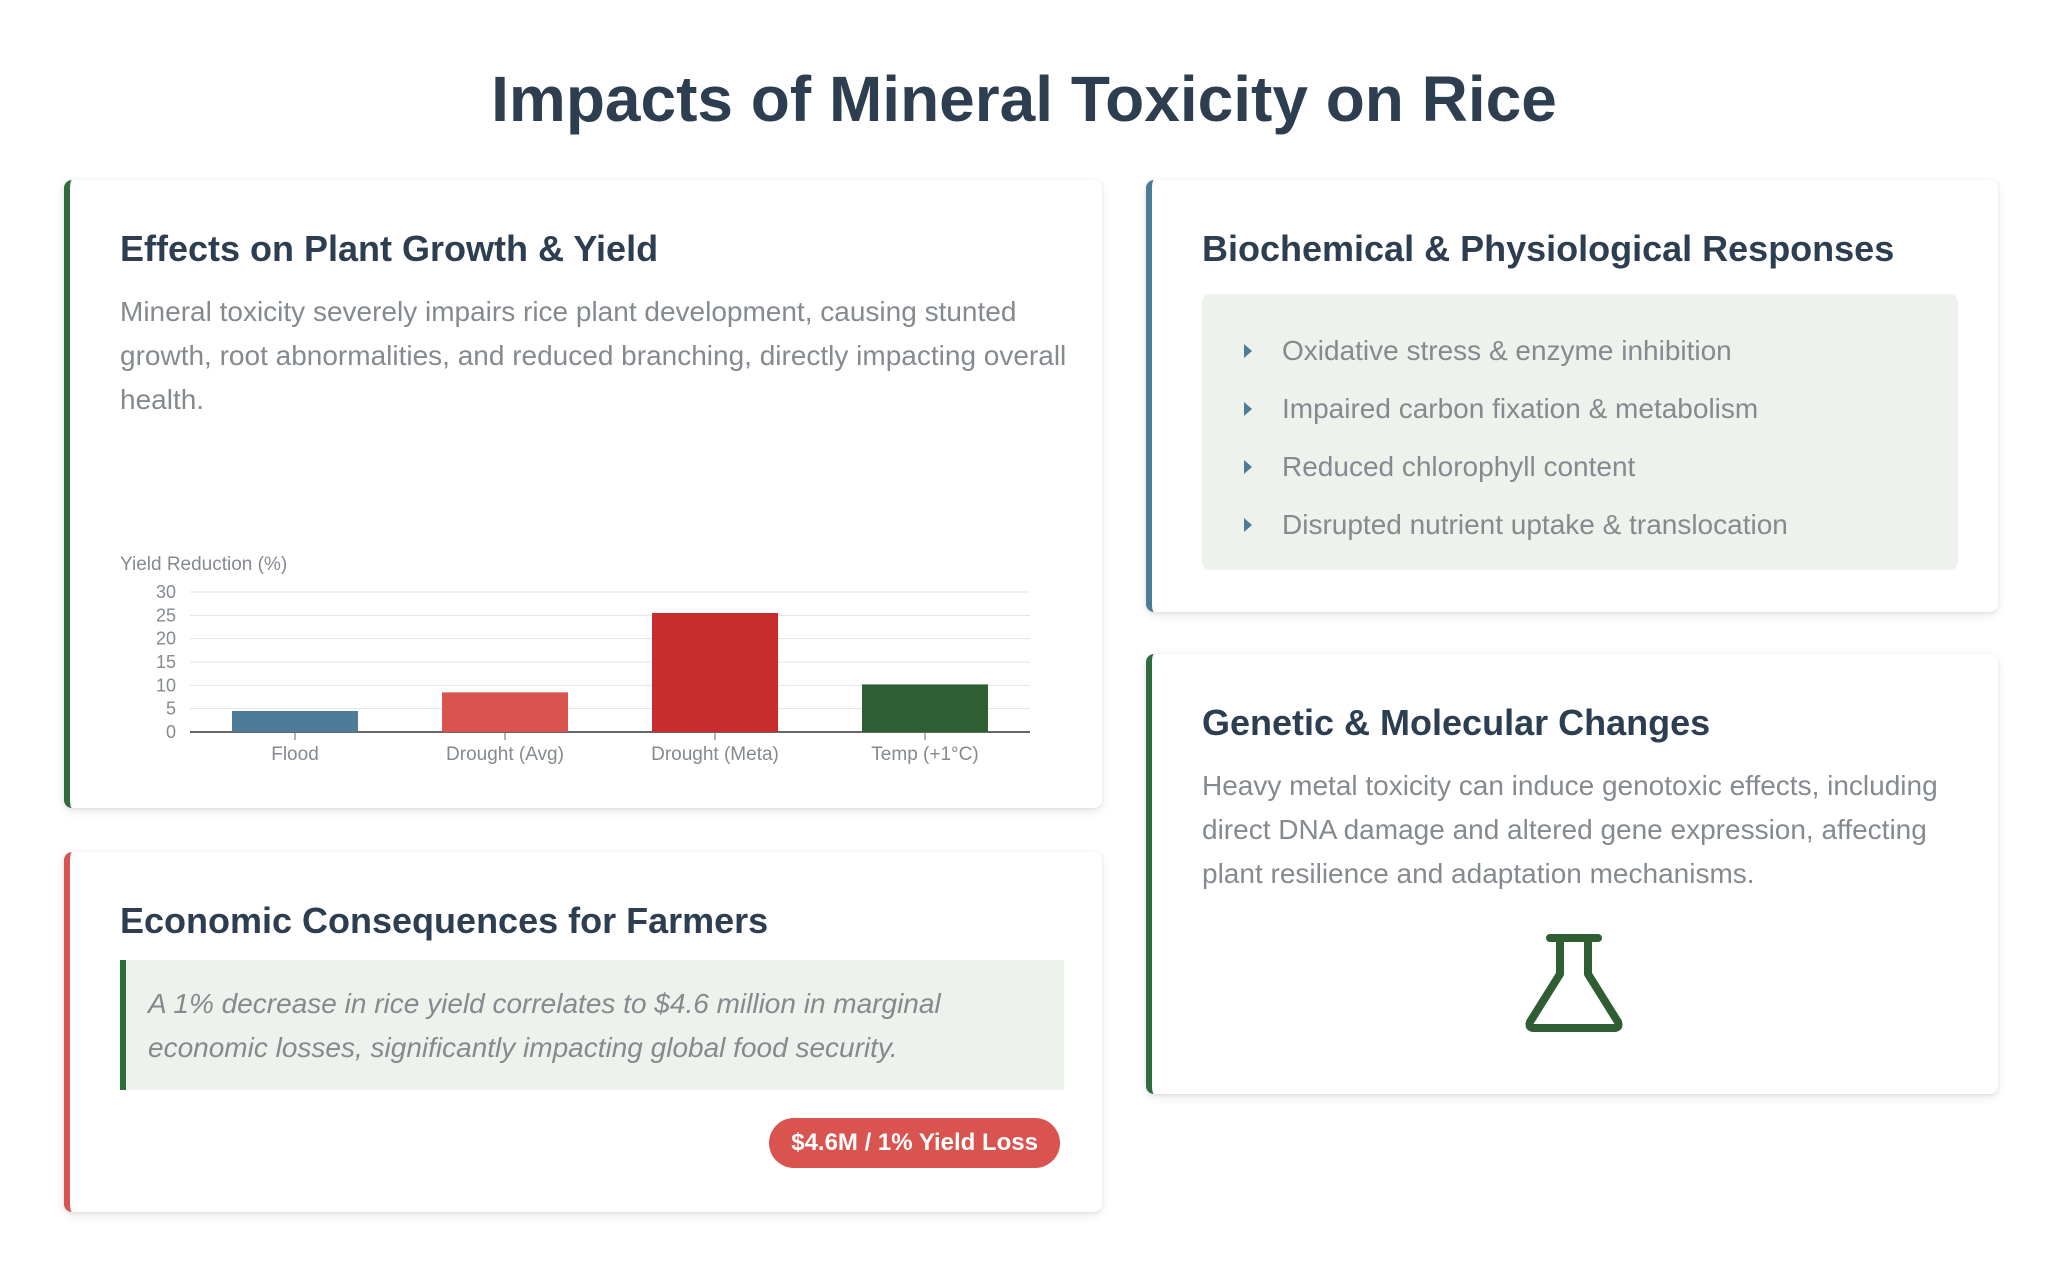 This screenshot has height=1274, width=2048. Describe the element at coordinates (715, 754) in the screenshot. I see `chart-x-tick-label: Drought (Meta)` at that location.